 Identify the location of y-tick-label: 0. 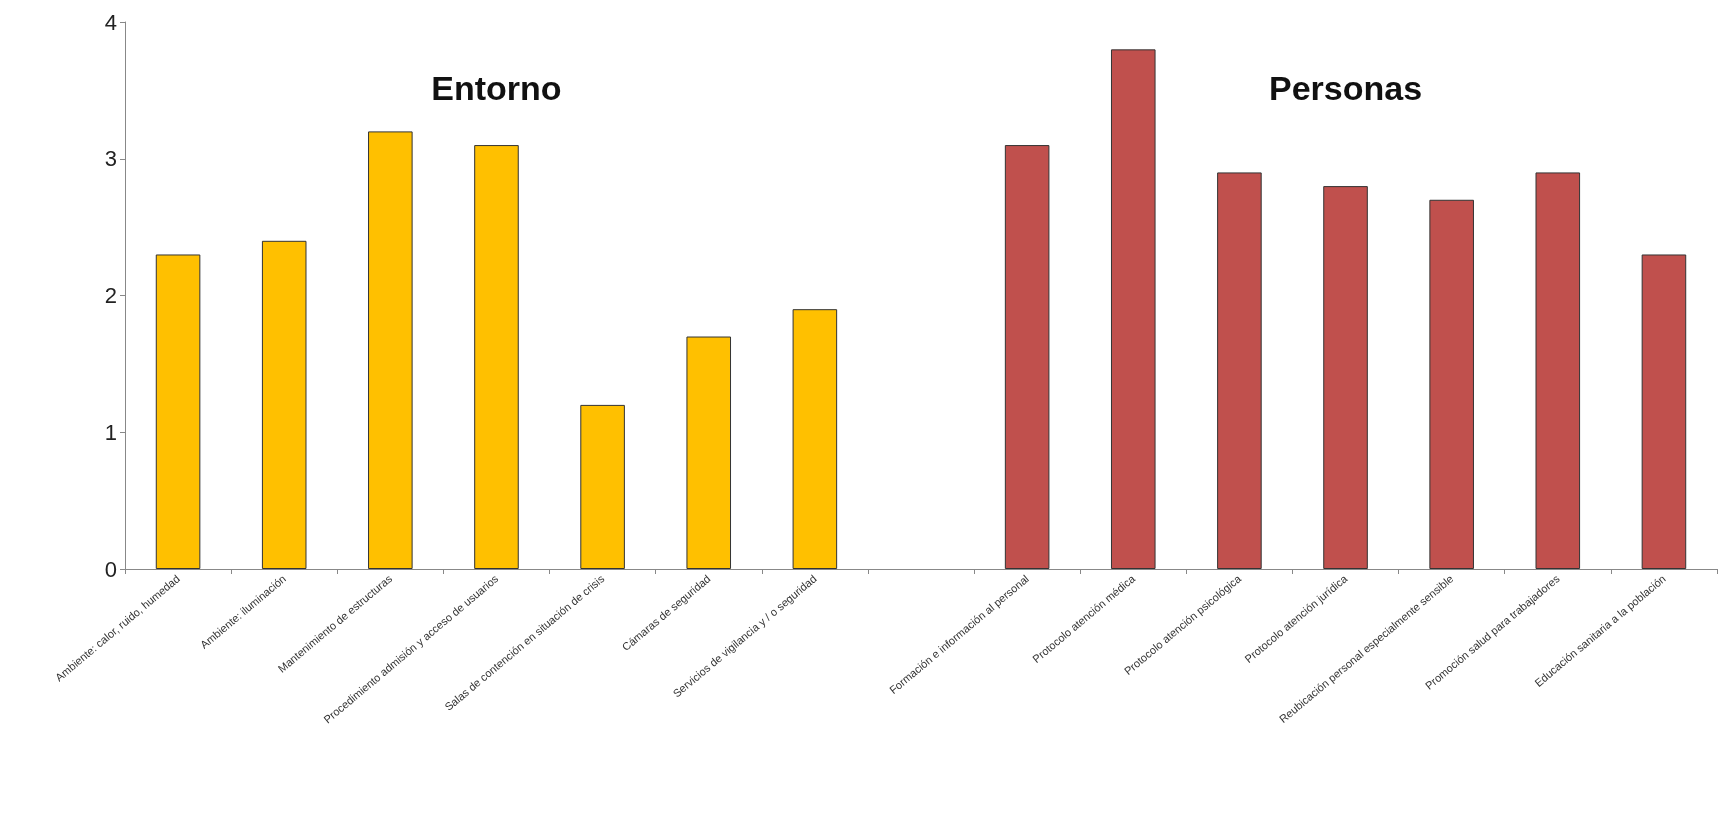
(110, 569).